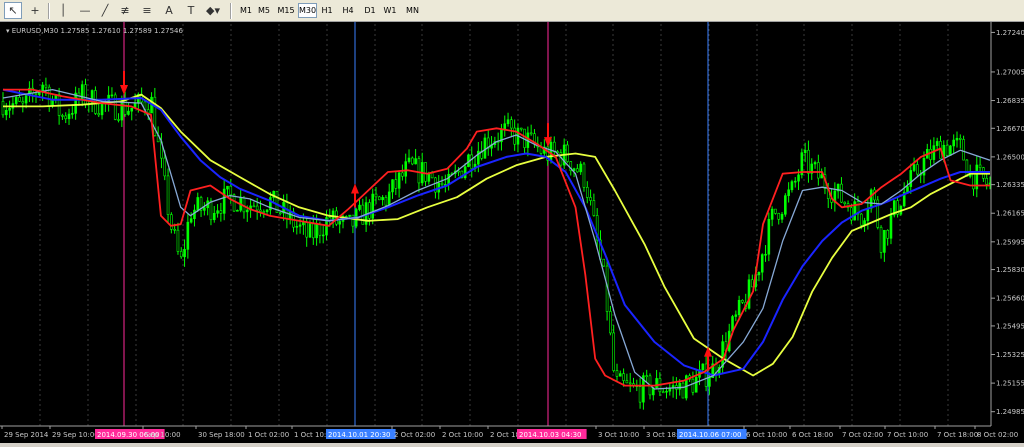  What do you see at coordinates (268, 435) in the screenshot?
I see `time-tick-label: 1 Oct 02:00` at bounding box center [268, 435].